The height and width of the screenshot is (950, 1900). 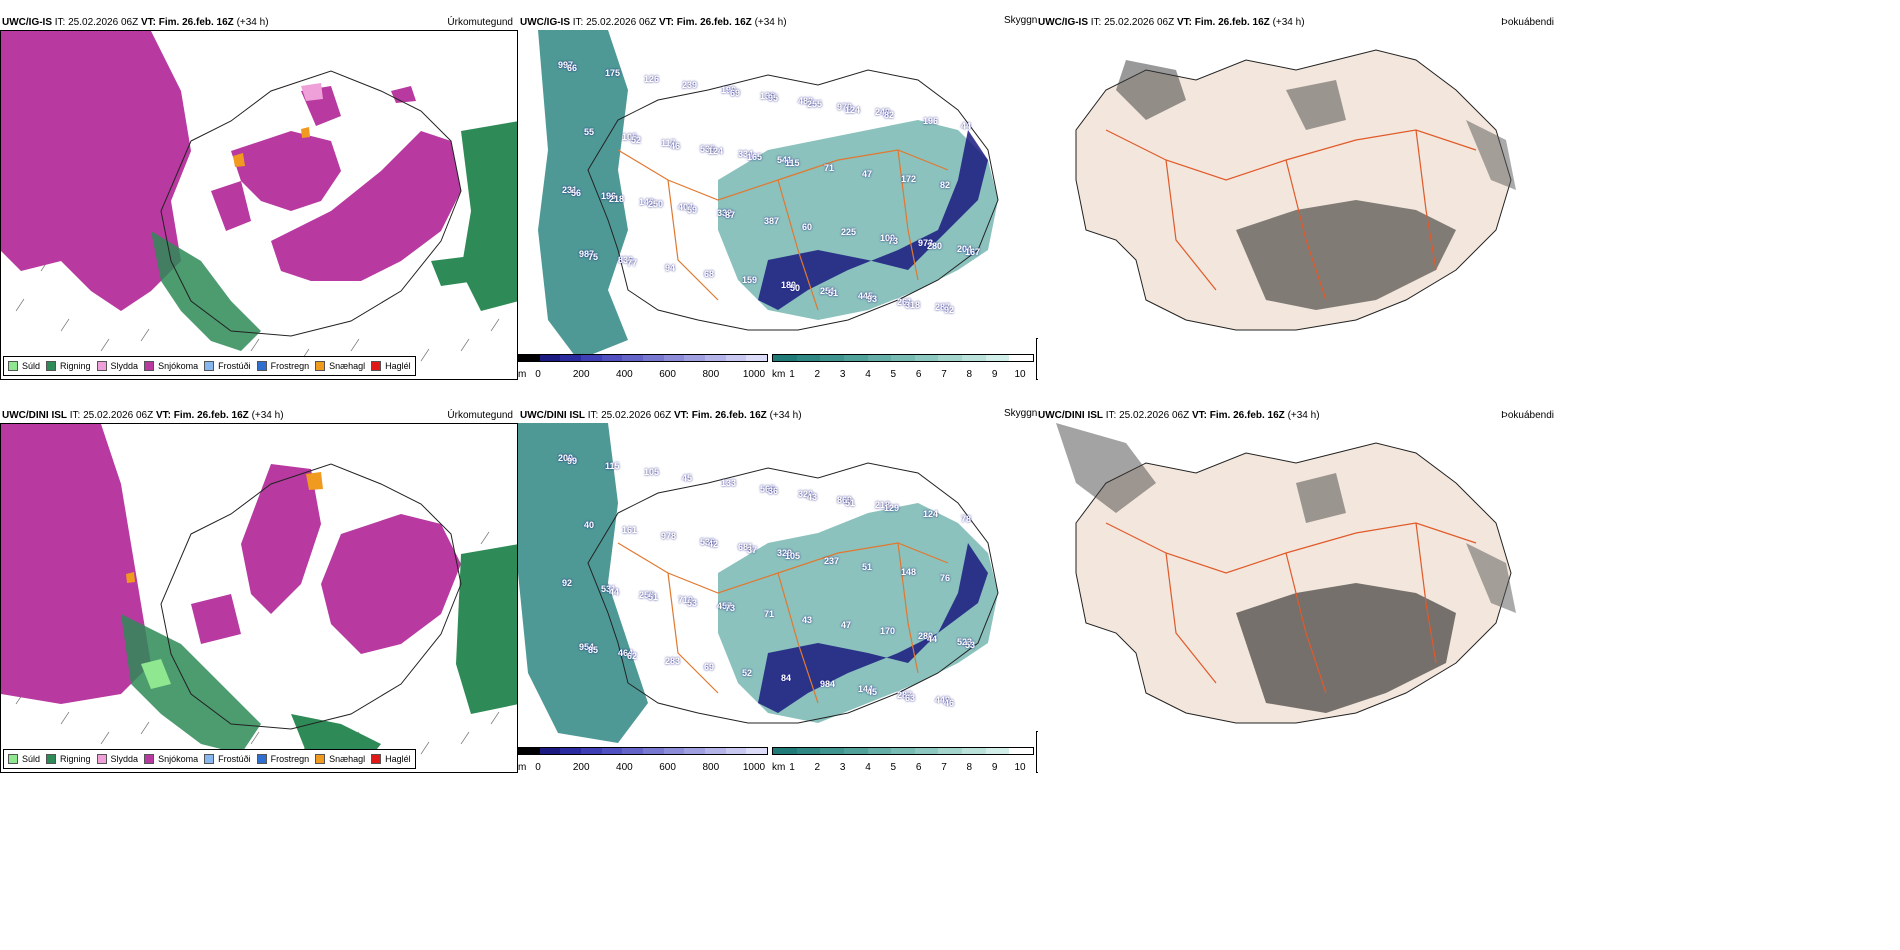 I want to click on legend-item: Slydda, so click(x=117, y=759).